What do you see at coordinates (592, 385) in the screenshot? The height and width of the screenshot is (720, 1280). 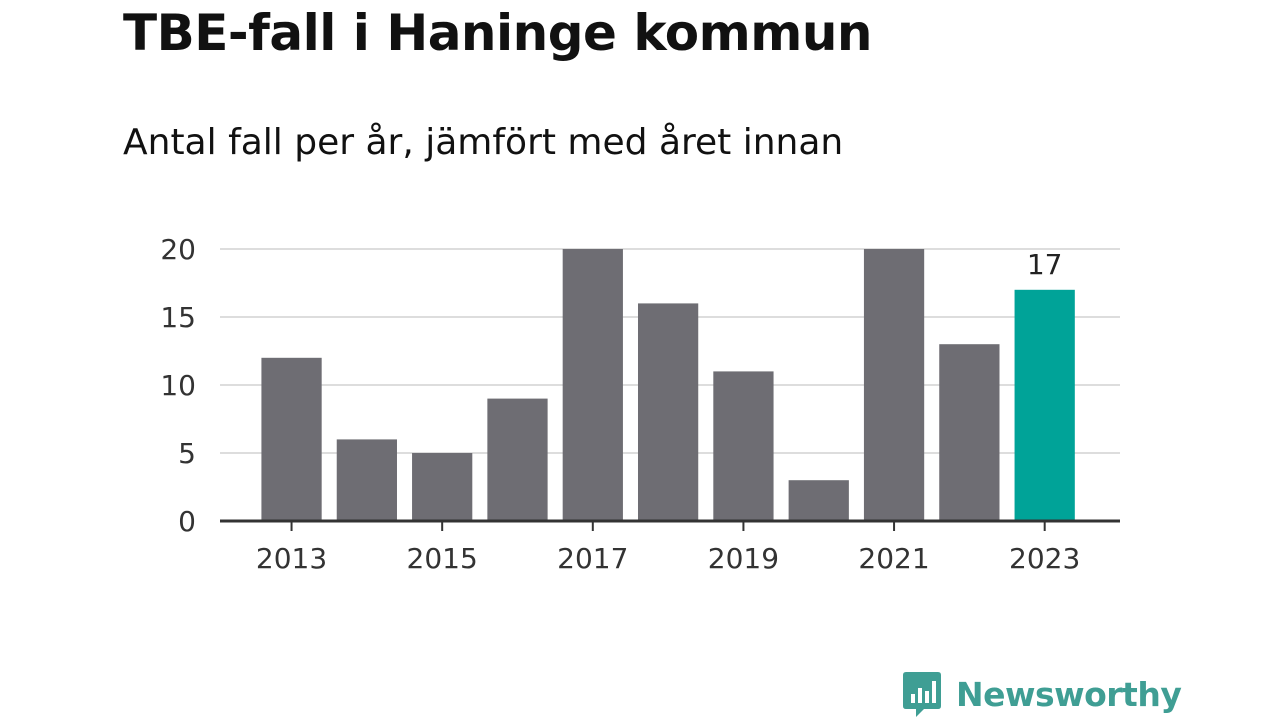 I see `bar-2017` at bounding box center [592, 385].